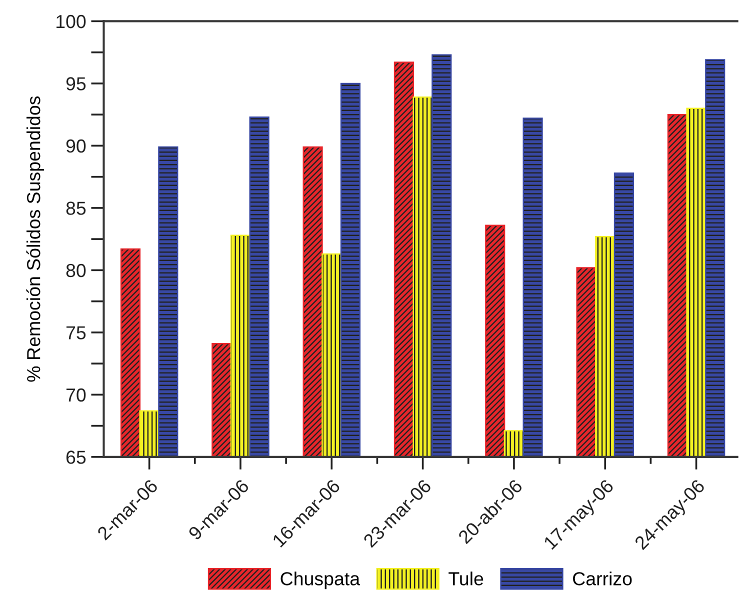 The image size is (741, 606). Describe the element at coordinates (71, 21) in the screenshot. I see `y-tick-label: 100` at that location.